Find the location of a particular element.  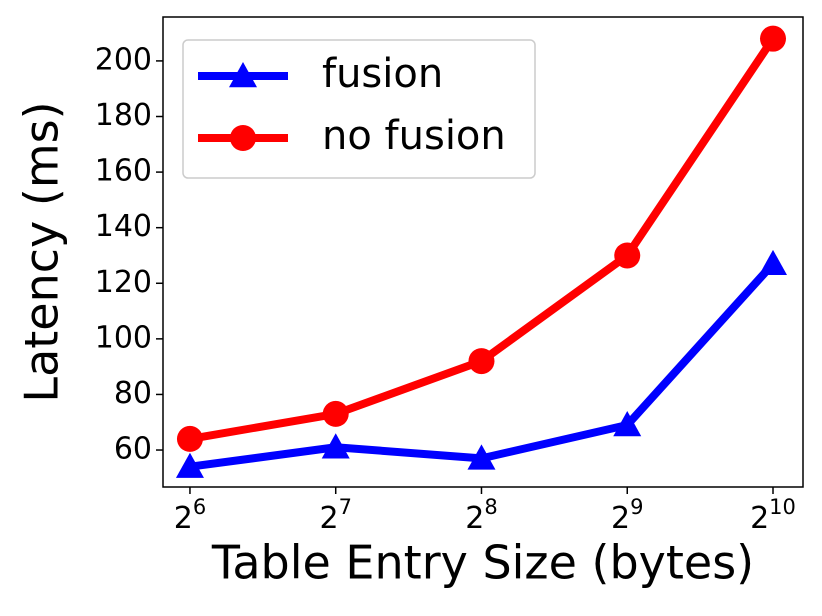

y-axis-label: Latency (ms) is located at coordinates (42, 251).